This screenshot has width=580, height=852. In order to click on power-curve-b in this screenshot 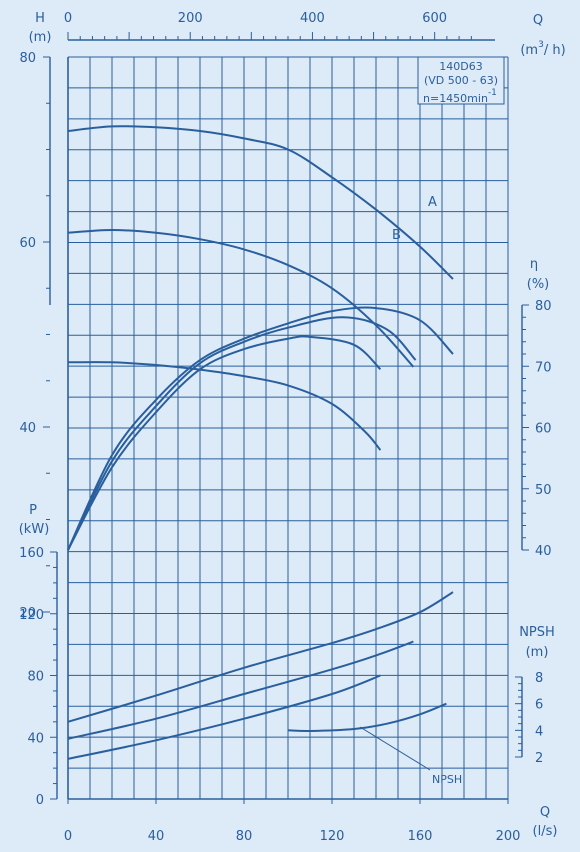, I will do `click(224, 717)`.